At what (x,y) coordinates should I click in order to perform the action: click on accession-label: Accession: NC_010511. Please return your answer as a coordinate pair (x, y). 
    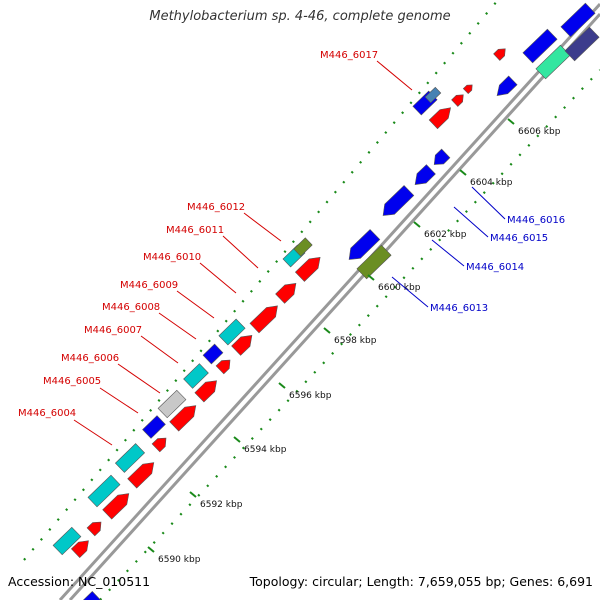
    Looking at the image, I should click on (79, 581).